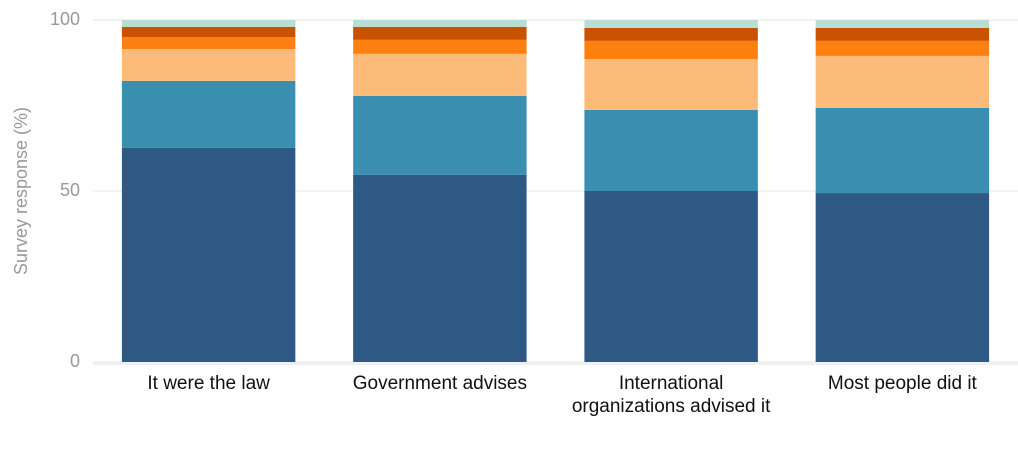 This screenshot has height=450, width=1018. What do you see at coordinates (439, 383) in the screenshot?
I see `x-tick-label: Government advises` at bounding box center [439, 383].